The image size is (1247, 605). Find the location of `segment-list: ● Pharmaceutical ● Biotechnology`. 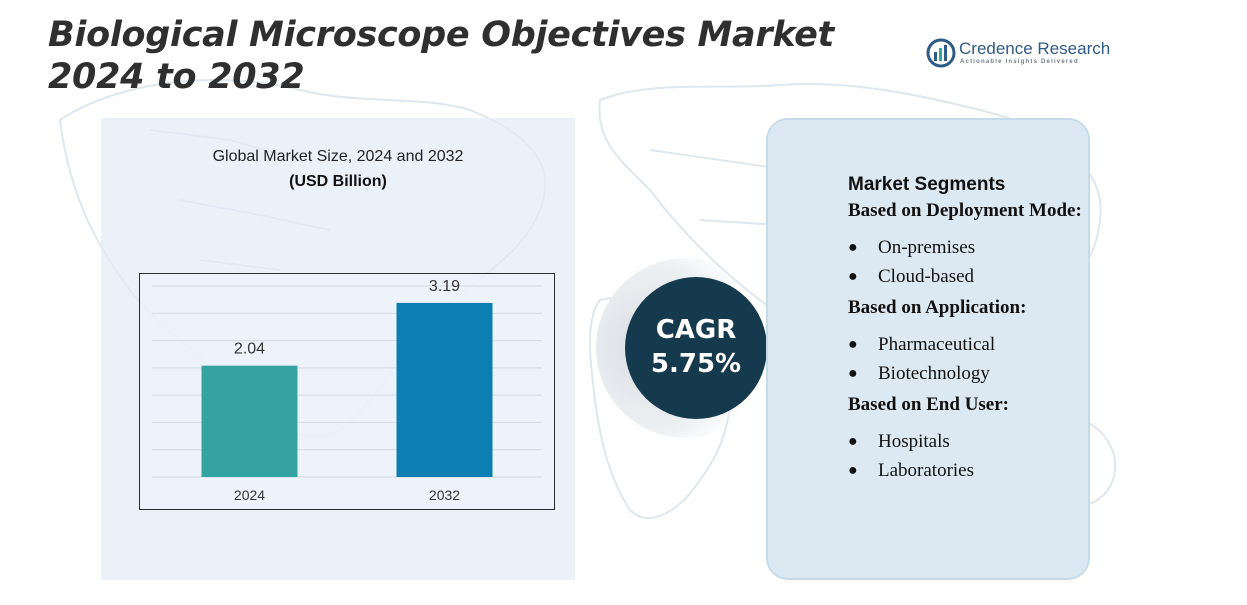

segment-list: ● Pharmaceutical ● Biotechnology is located at coordinates (968, 359).